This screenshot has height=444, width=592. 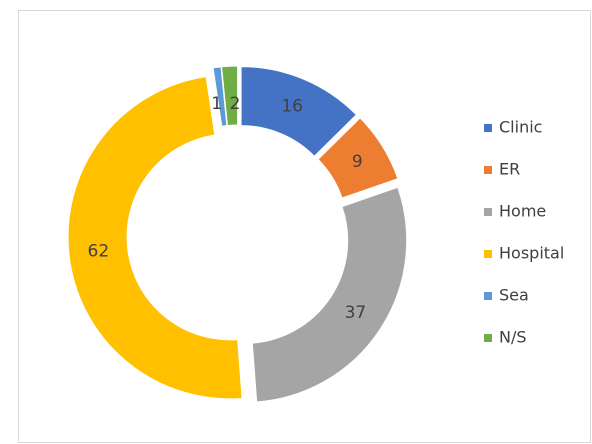 What do you see at coordinates (99, 252) in the screenshot?
I see `data-label: 62` at bounding box center [99, 252].